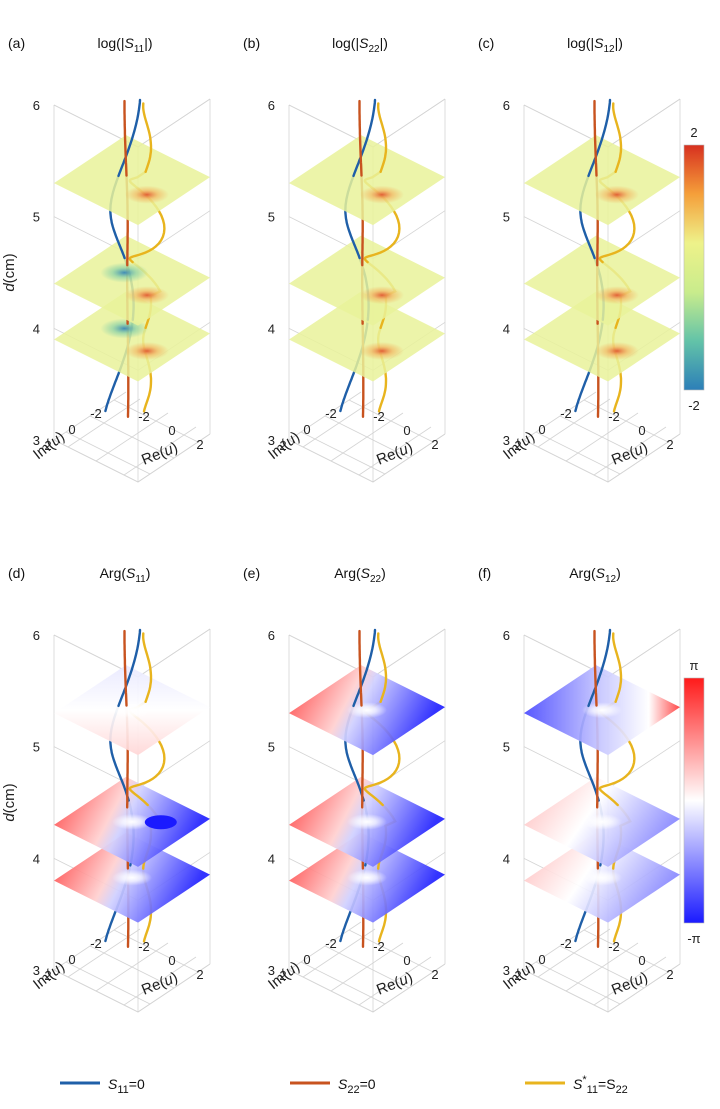 Image resolution: width=720 pixels, height=1109 pixels. Describe the element at coordinates (595, 575) in the screenshot. I see `panel-title: Arg(S12)` at that location.